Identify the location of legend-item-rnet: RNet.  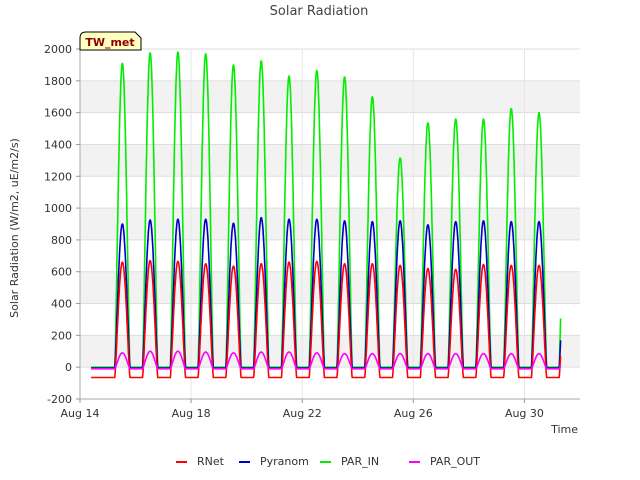
(200, 461).